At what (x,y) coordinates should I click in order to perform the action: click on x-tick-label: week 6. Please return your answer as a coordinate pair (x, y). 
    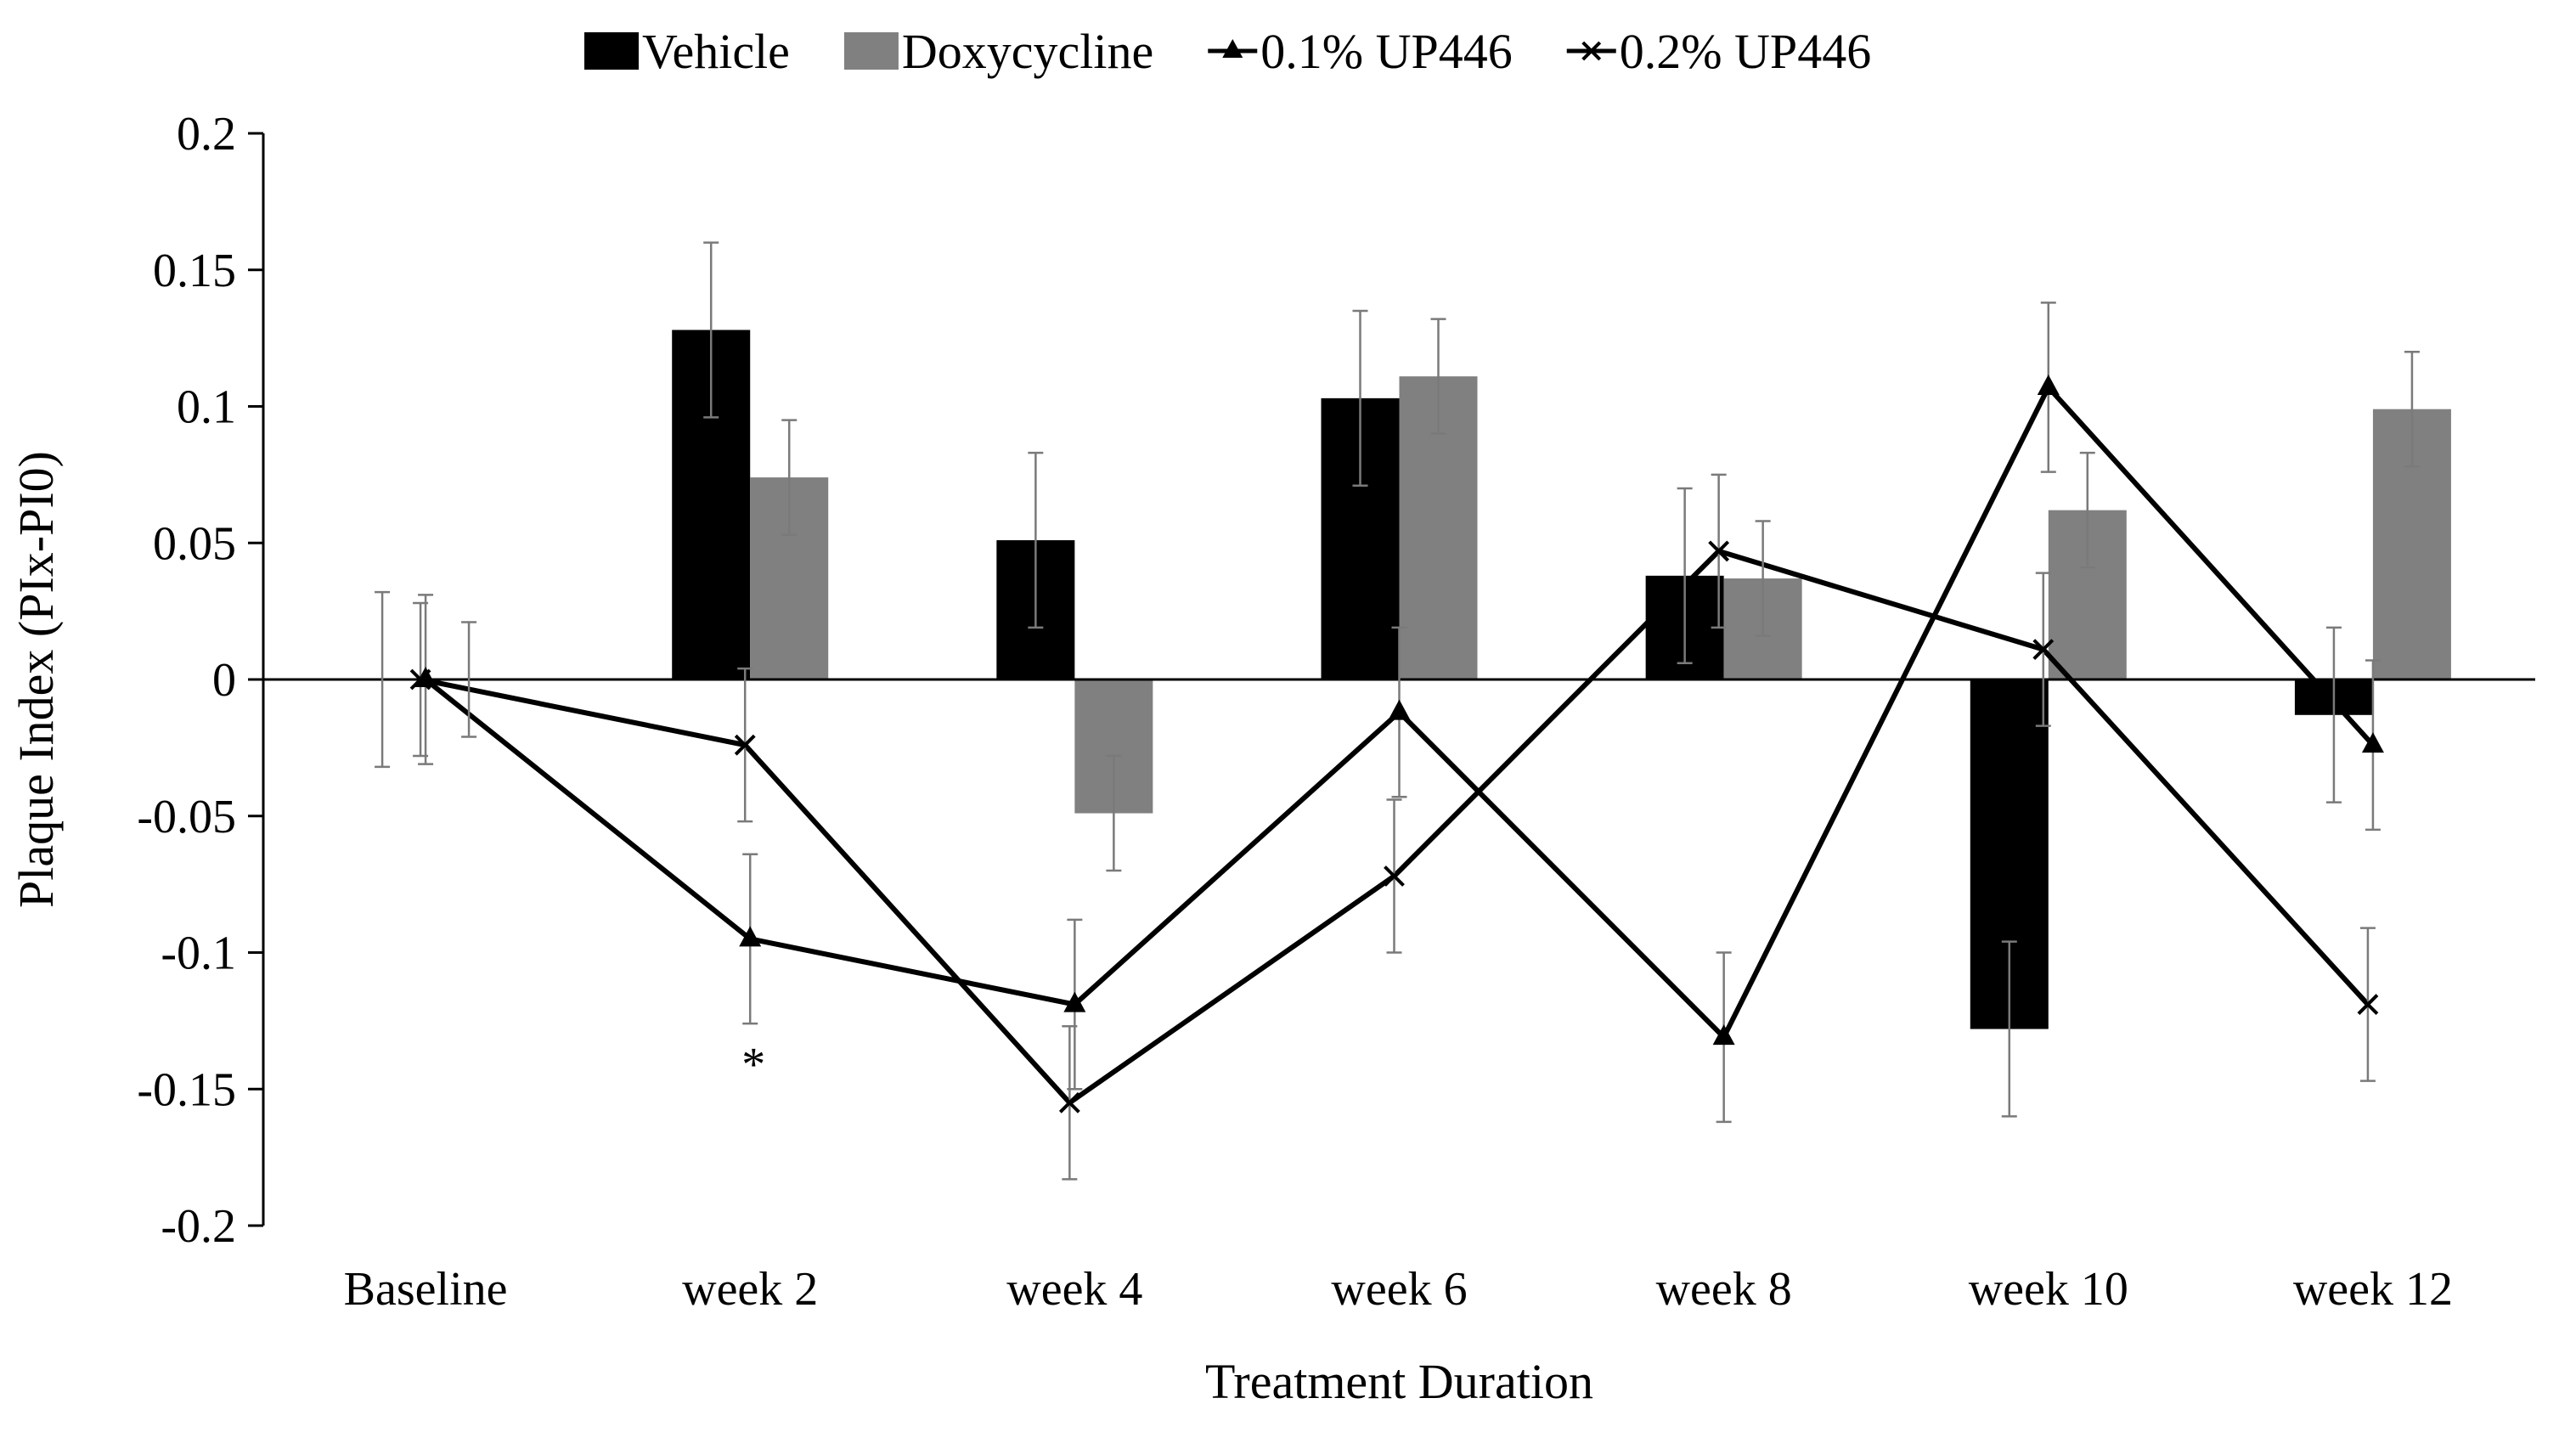
    Looking at the image, I should click on (1399, 1289).